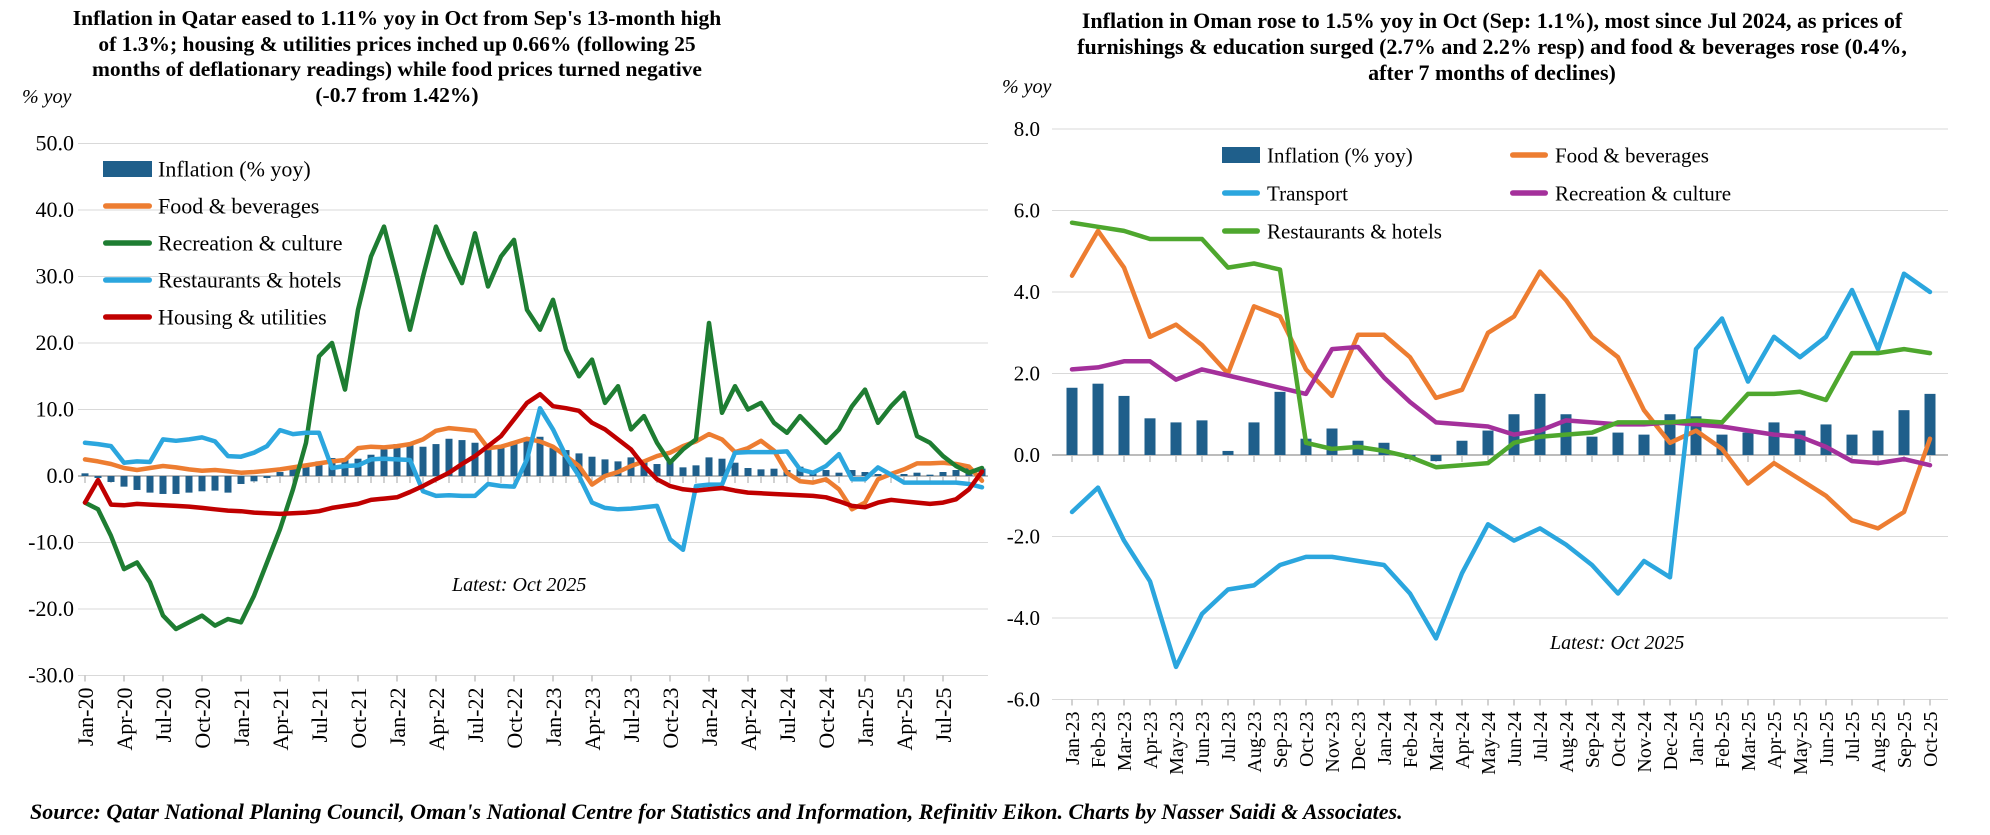 The height and width of the screenshot is (835, 1990). What do you see at coordinates (1281, 740) in the screenshot?
I see `x-tick-label: Sep-23` at bounding box center [1281, 740].